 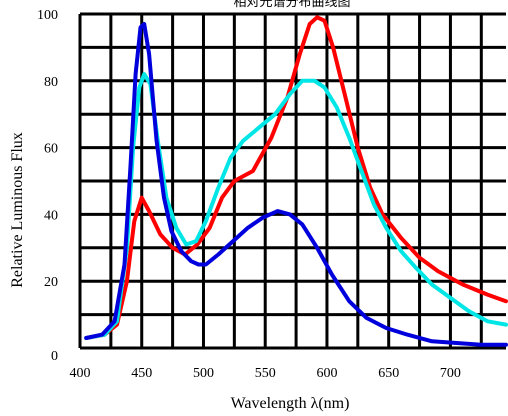 What do you see at coordinates (17, 210) in the screenshot?
I see `y-axis-label: Relative Luminous Flux` at bounding box center [17, 210].